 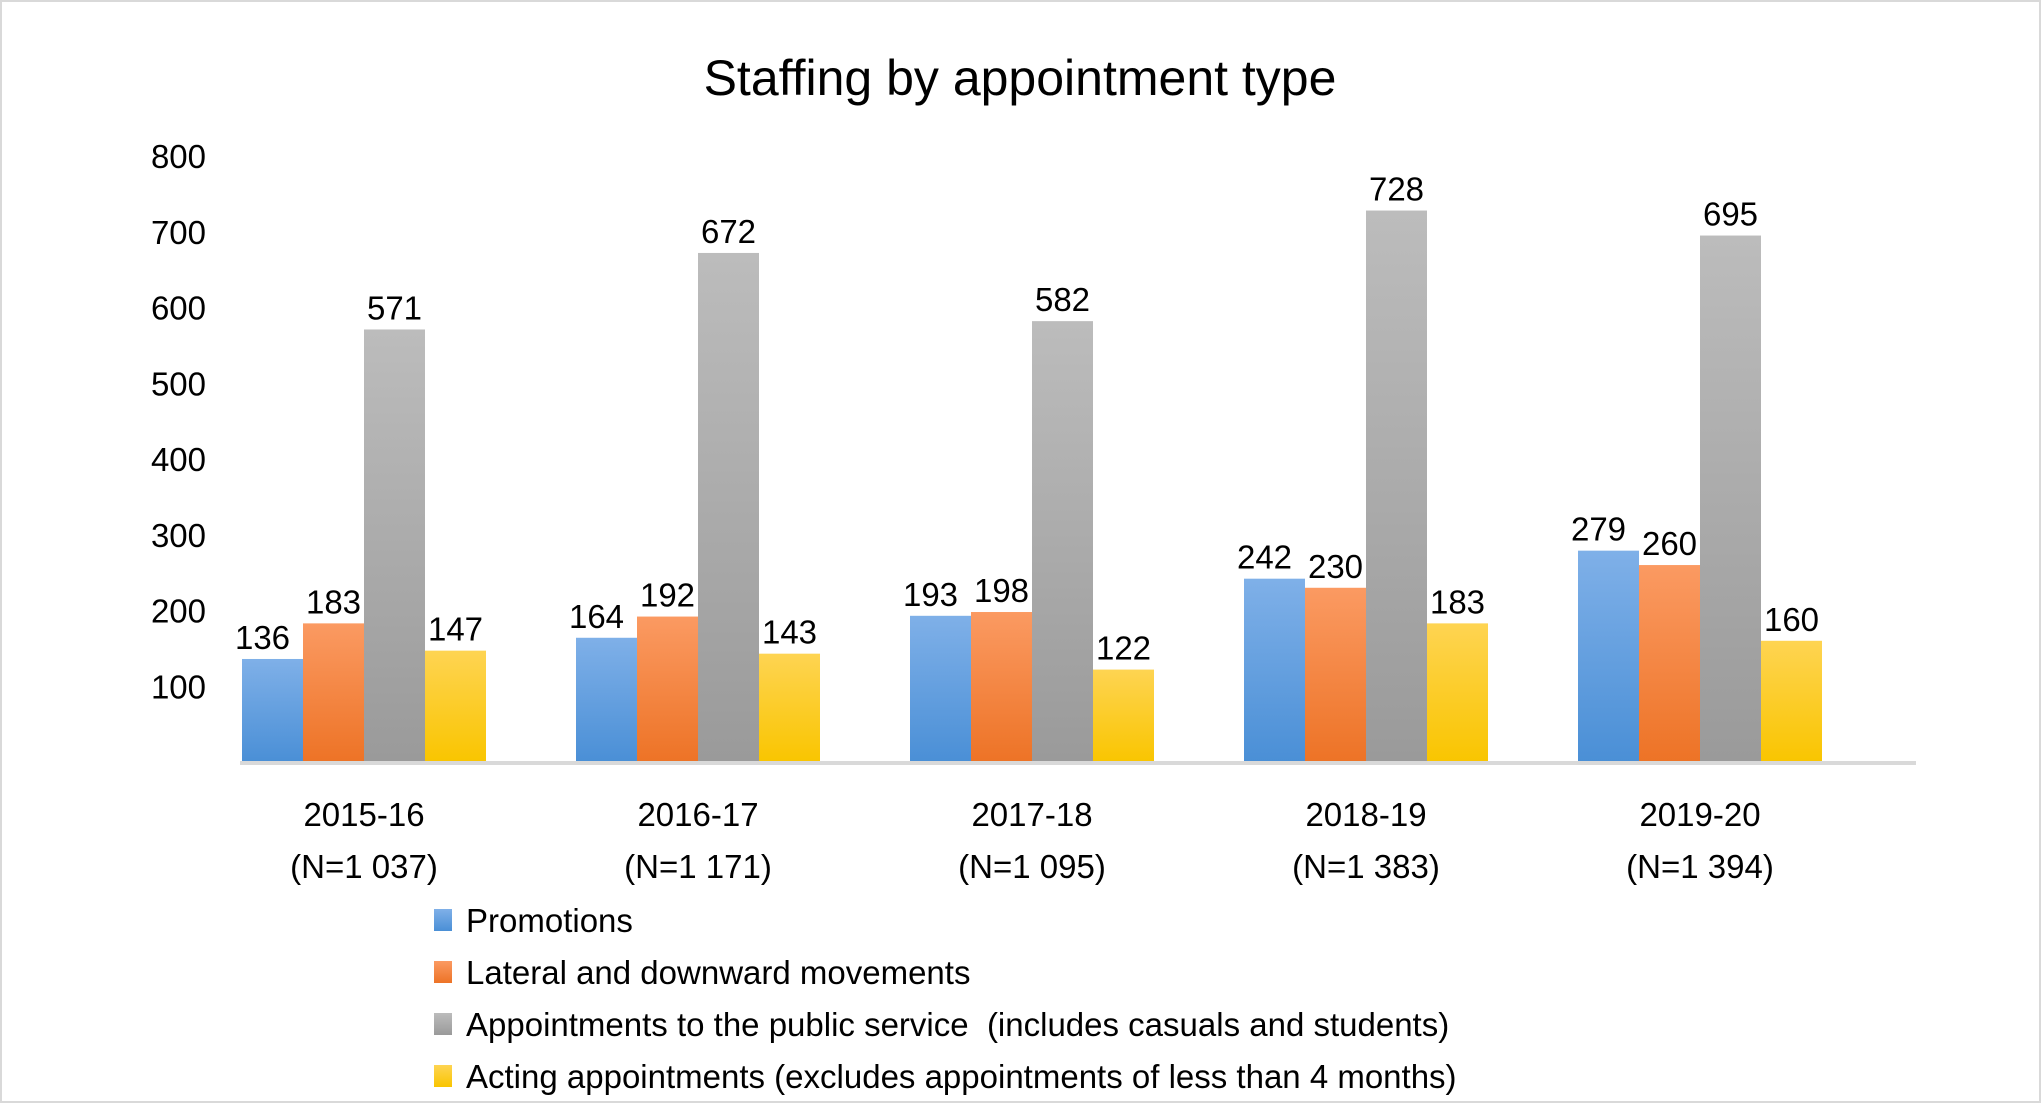 What do you see at coordinates (364, 866) in the screenshot?
I see `x-tick-label-n: (N=1 037)` at bounding box center [364, 866].